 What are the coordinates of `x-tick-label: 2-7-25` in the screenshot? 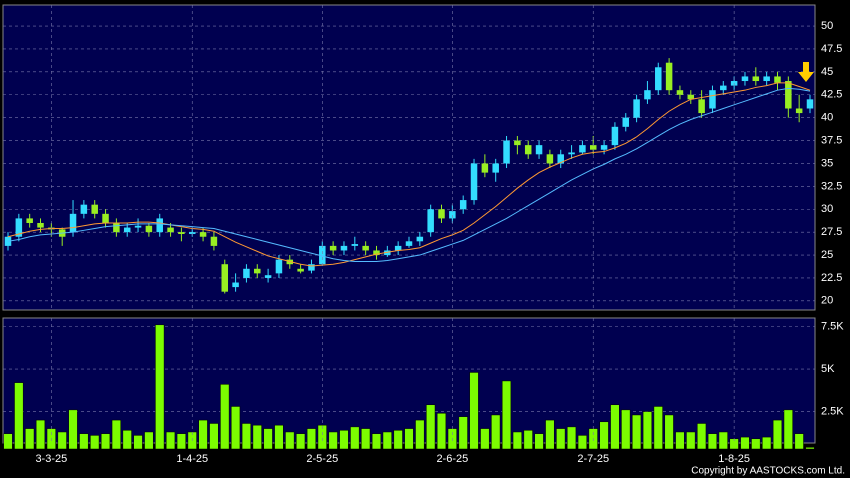 It's located at (593, 459).